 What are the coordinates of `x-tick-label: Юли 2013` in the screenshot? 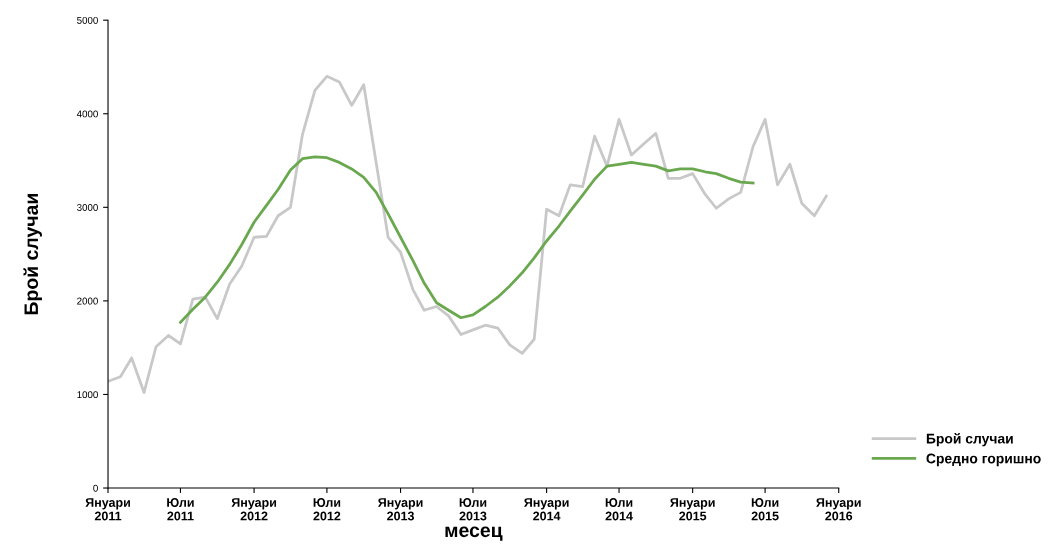 It's located at (473, 509).